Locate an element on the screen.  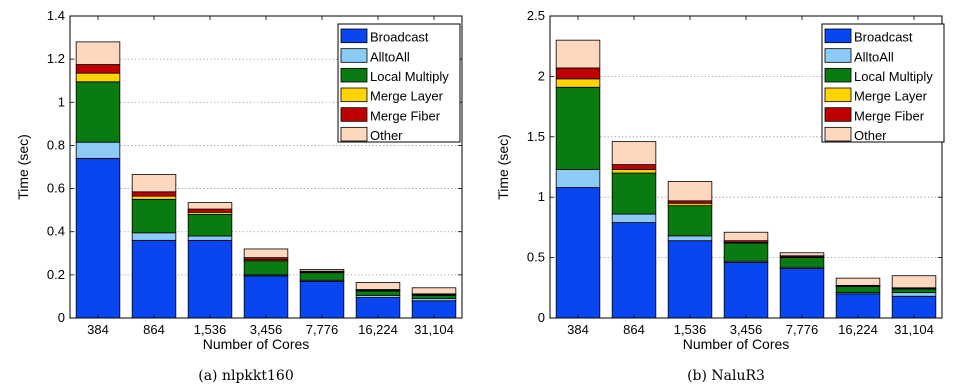
x-tick-label: 31,104 is located at coordinates (914, 329).